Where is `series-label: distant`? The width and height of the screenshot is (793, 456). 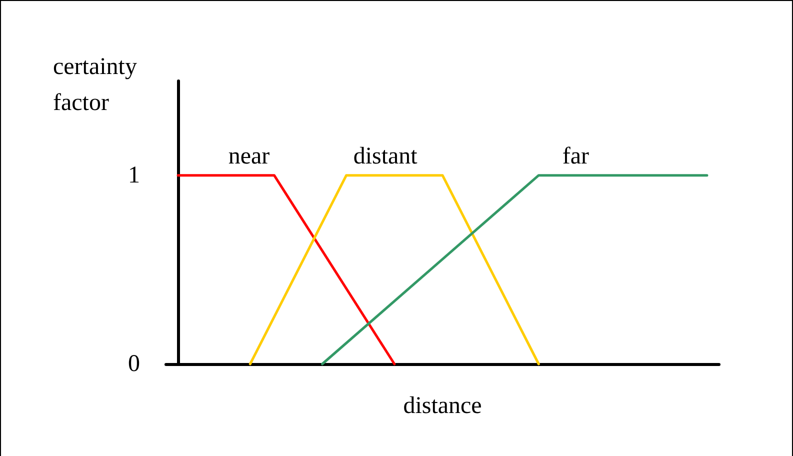 series-label: distant is located at coordinates (385, 156).